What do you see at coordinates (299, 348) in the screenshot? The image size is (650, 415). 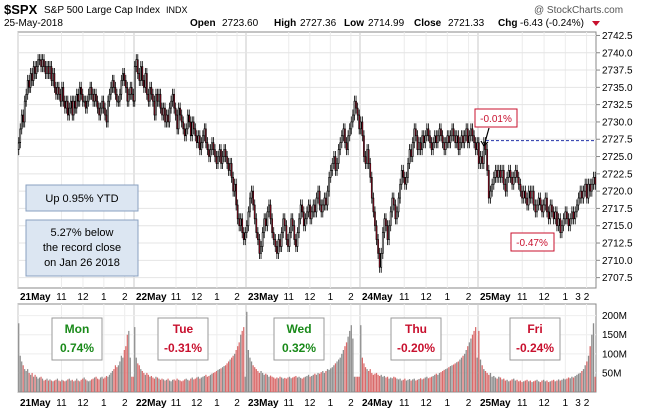 I see `day-change: 0.32%` at bounding box center [299, 348].